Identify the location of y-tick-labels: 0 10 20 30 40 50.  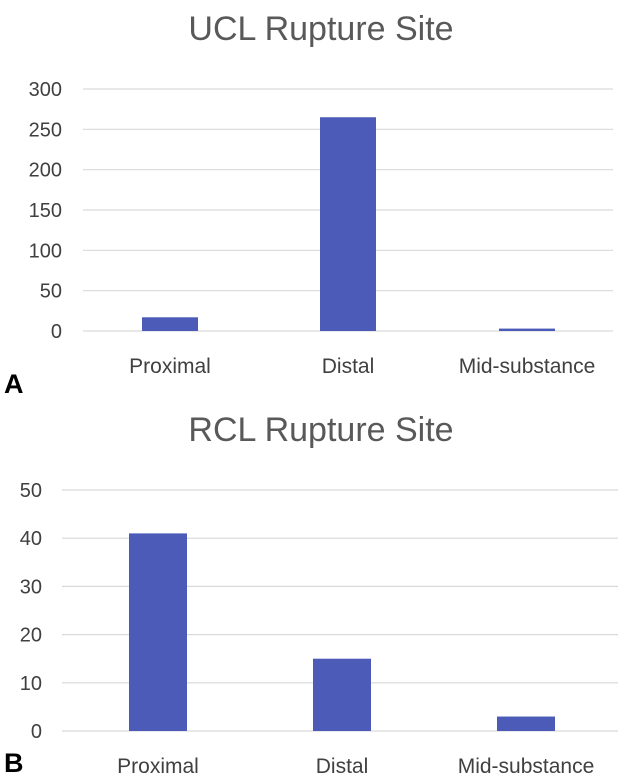
(31, 611).